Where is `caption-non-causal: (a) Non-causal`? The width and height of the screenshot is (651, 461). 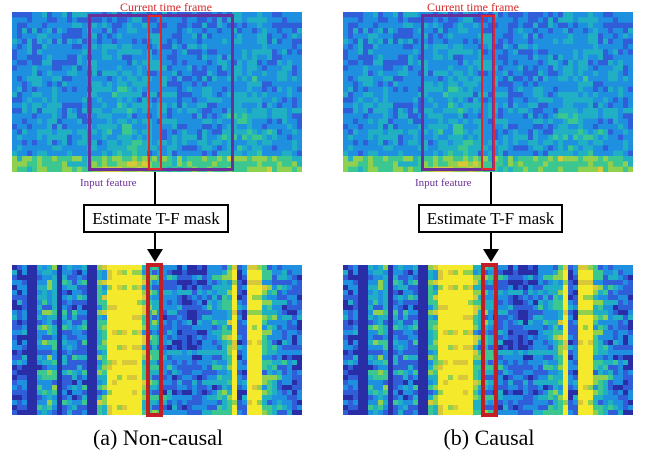
caption-non-causal: (a) Non-causal is located at coordinates (158, 437).